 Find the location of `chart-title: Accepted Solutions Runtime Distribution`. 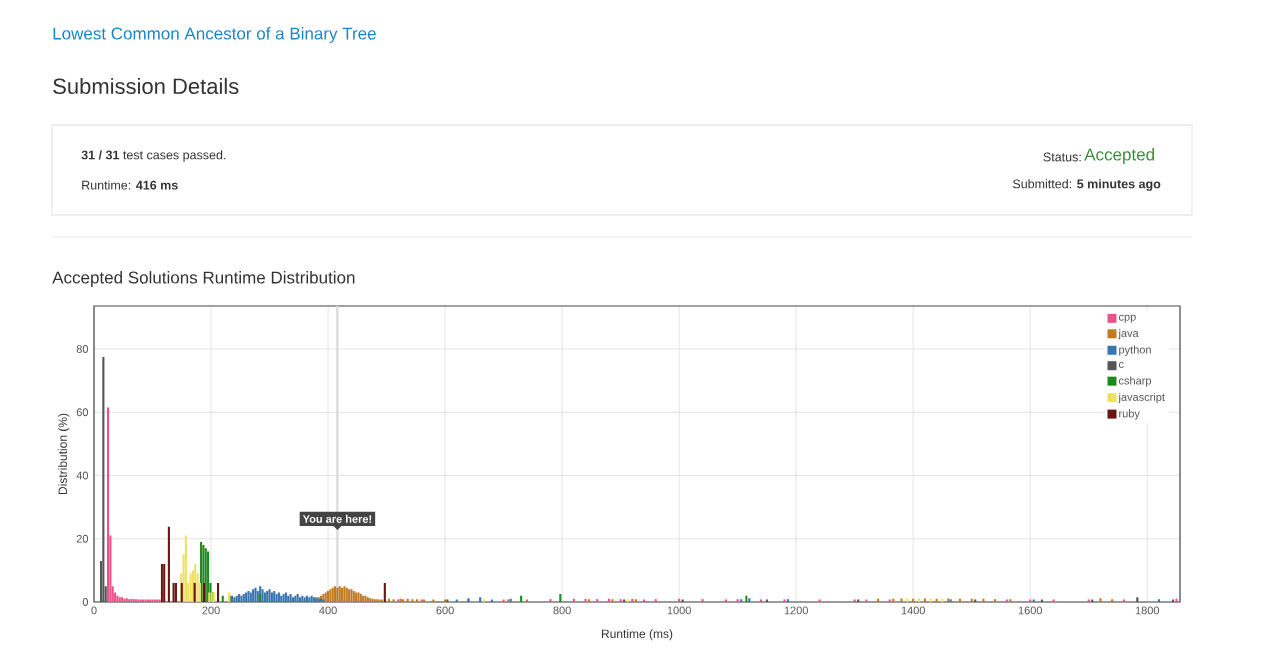

chart-title: Accepted Solutions Runtime Distribution is located at coordinates (203, 279).